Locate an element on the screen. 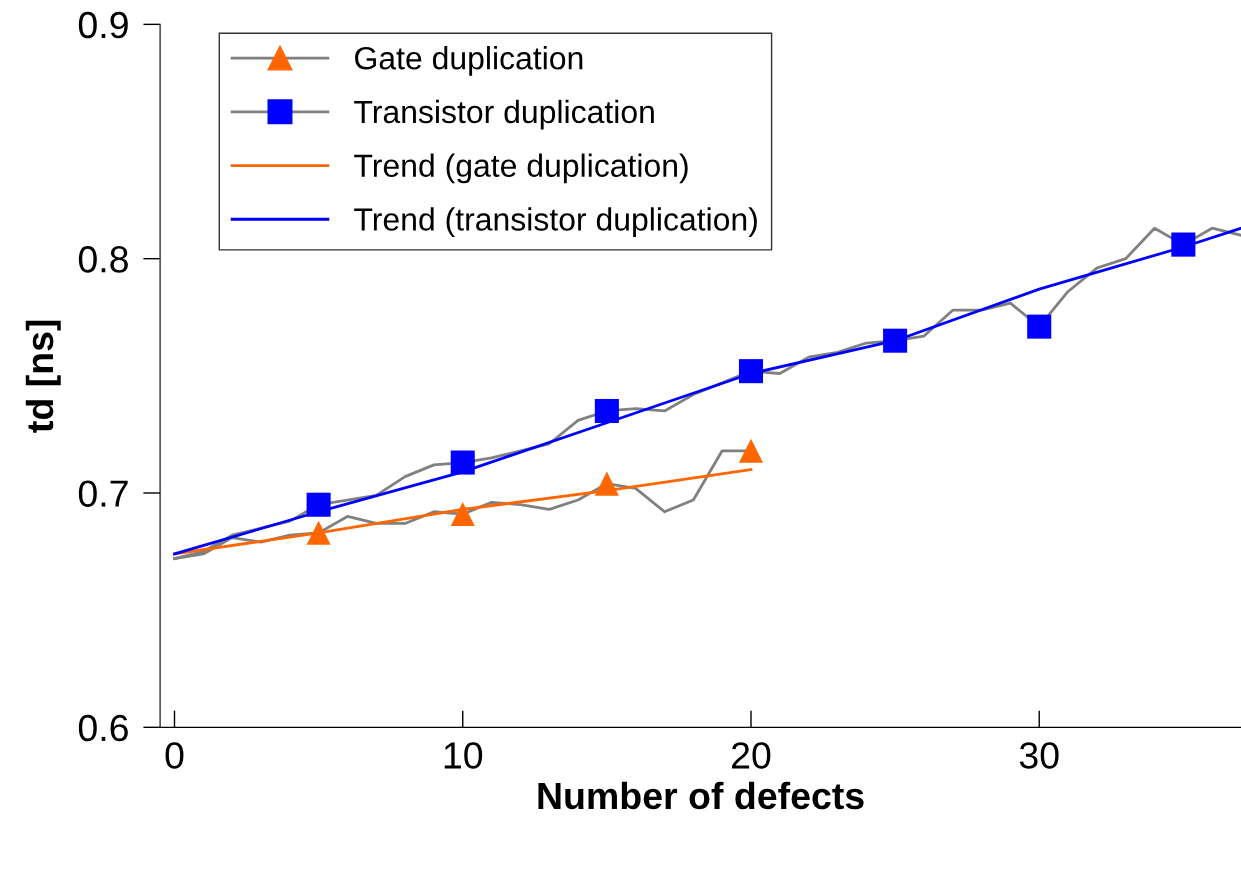 Image resolution: width=1241 pixels, height=870 pixels. legend-label: Transistor duplication is located at coordinates (504, 114).